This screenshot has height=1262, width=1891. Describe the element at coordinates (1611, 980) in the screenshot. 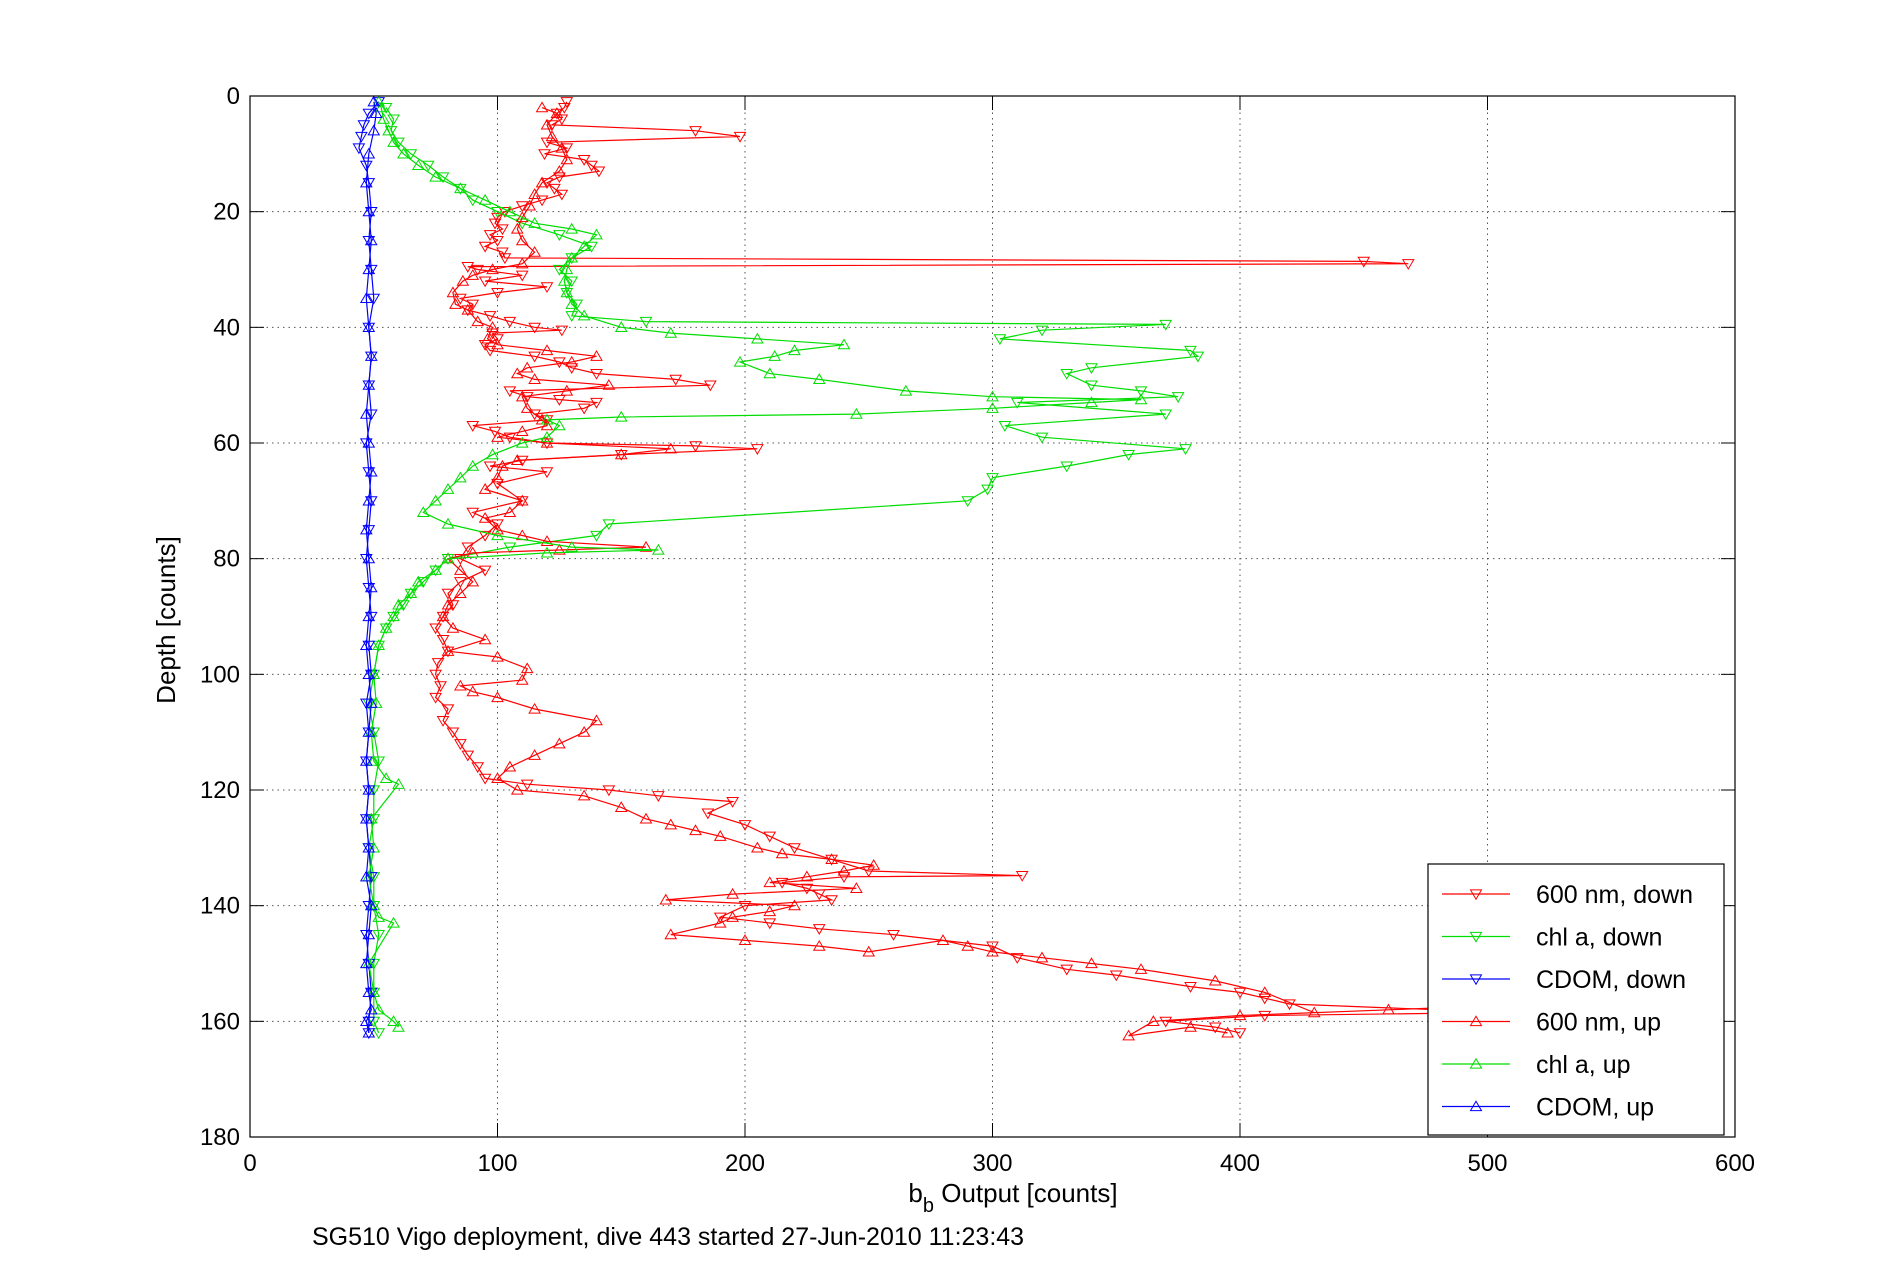

I see `legend-label: CDOM, down` at that location.